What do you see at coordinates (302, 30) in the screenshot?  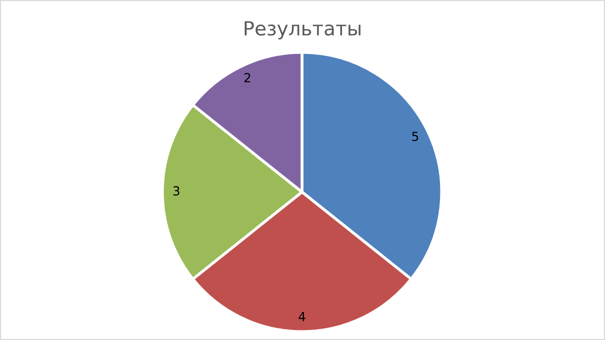 I see `chart-title: Результаты` at bounding box center [302, 30].